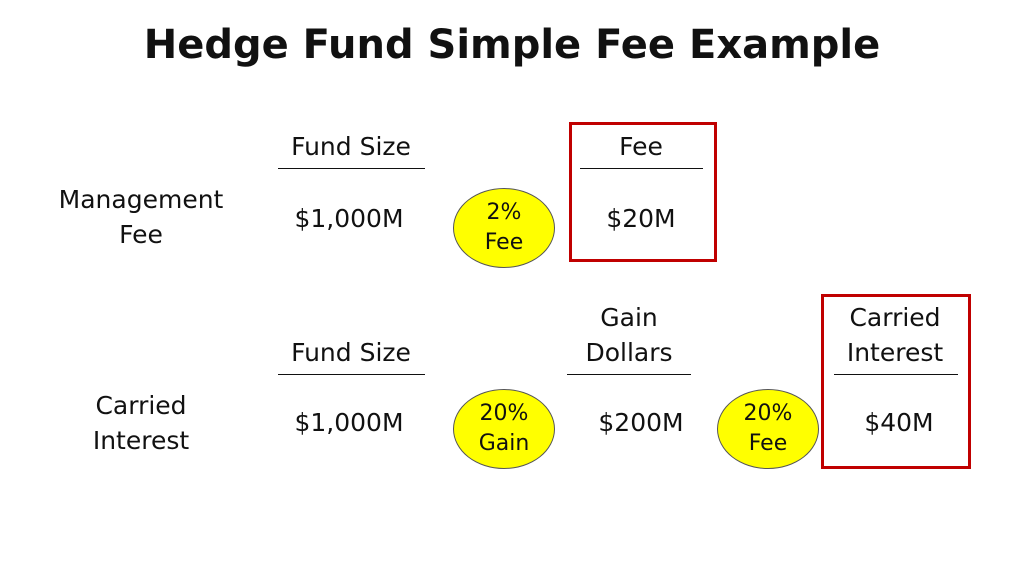  What do you see at coordinates (141, 199) in the screenshot?
I see `row-label-line1: Management` at bounding box center [141, 199].